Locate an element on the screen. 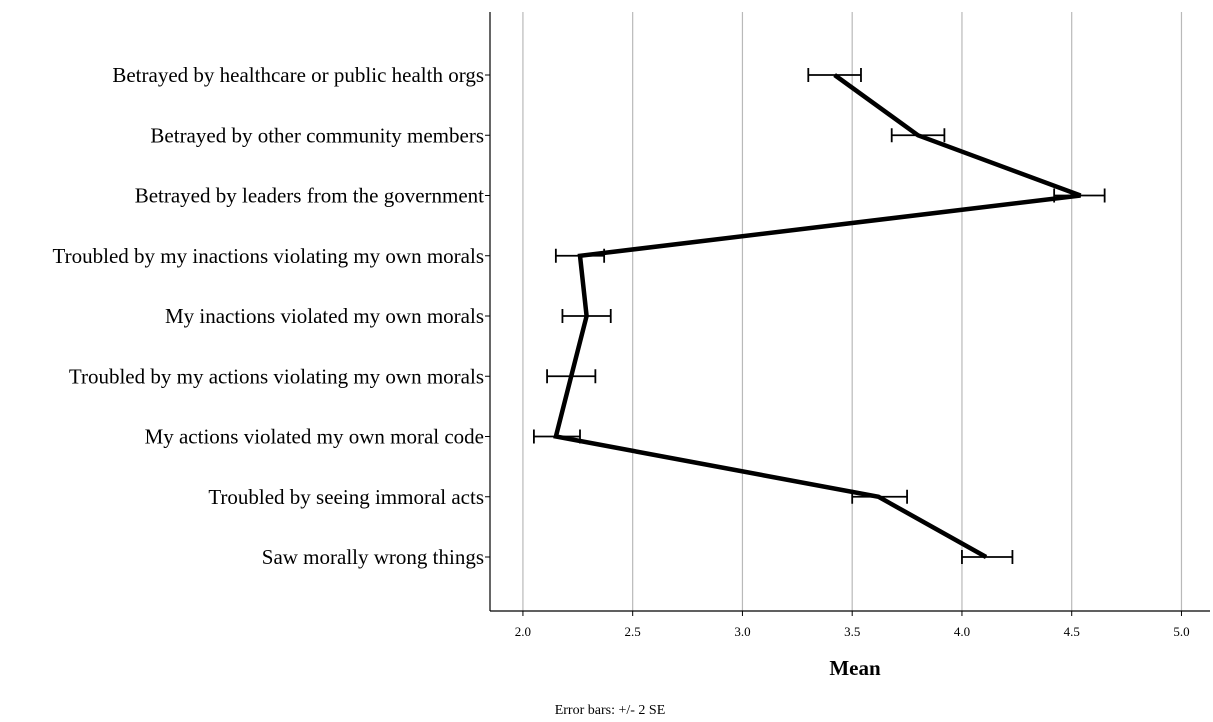  category-label: Betrayed by leaders from the government is located at coordinates (309, 196).